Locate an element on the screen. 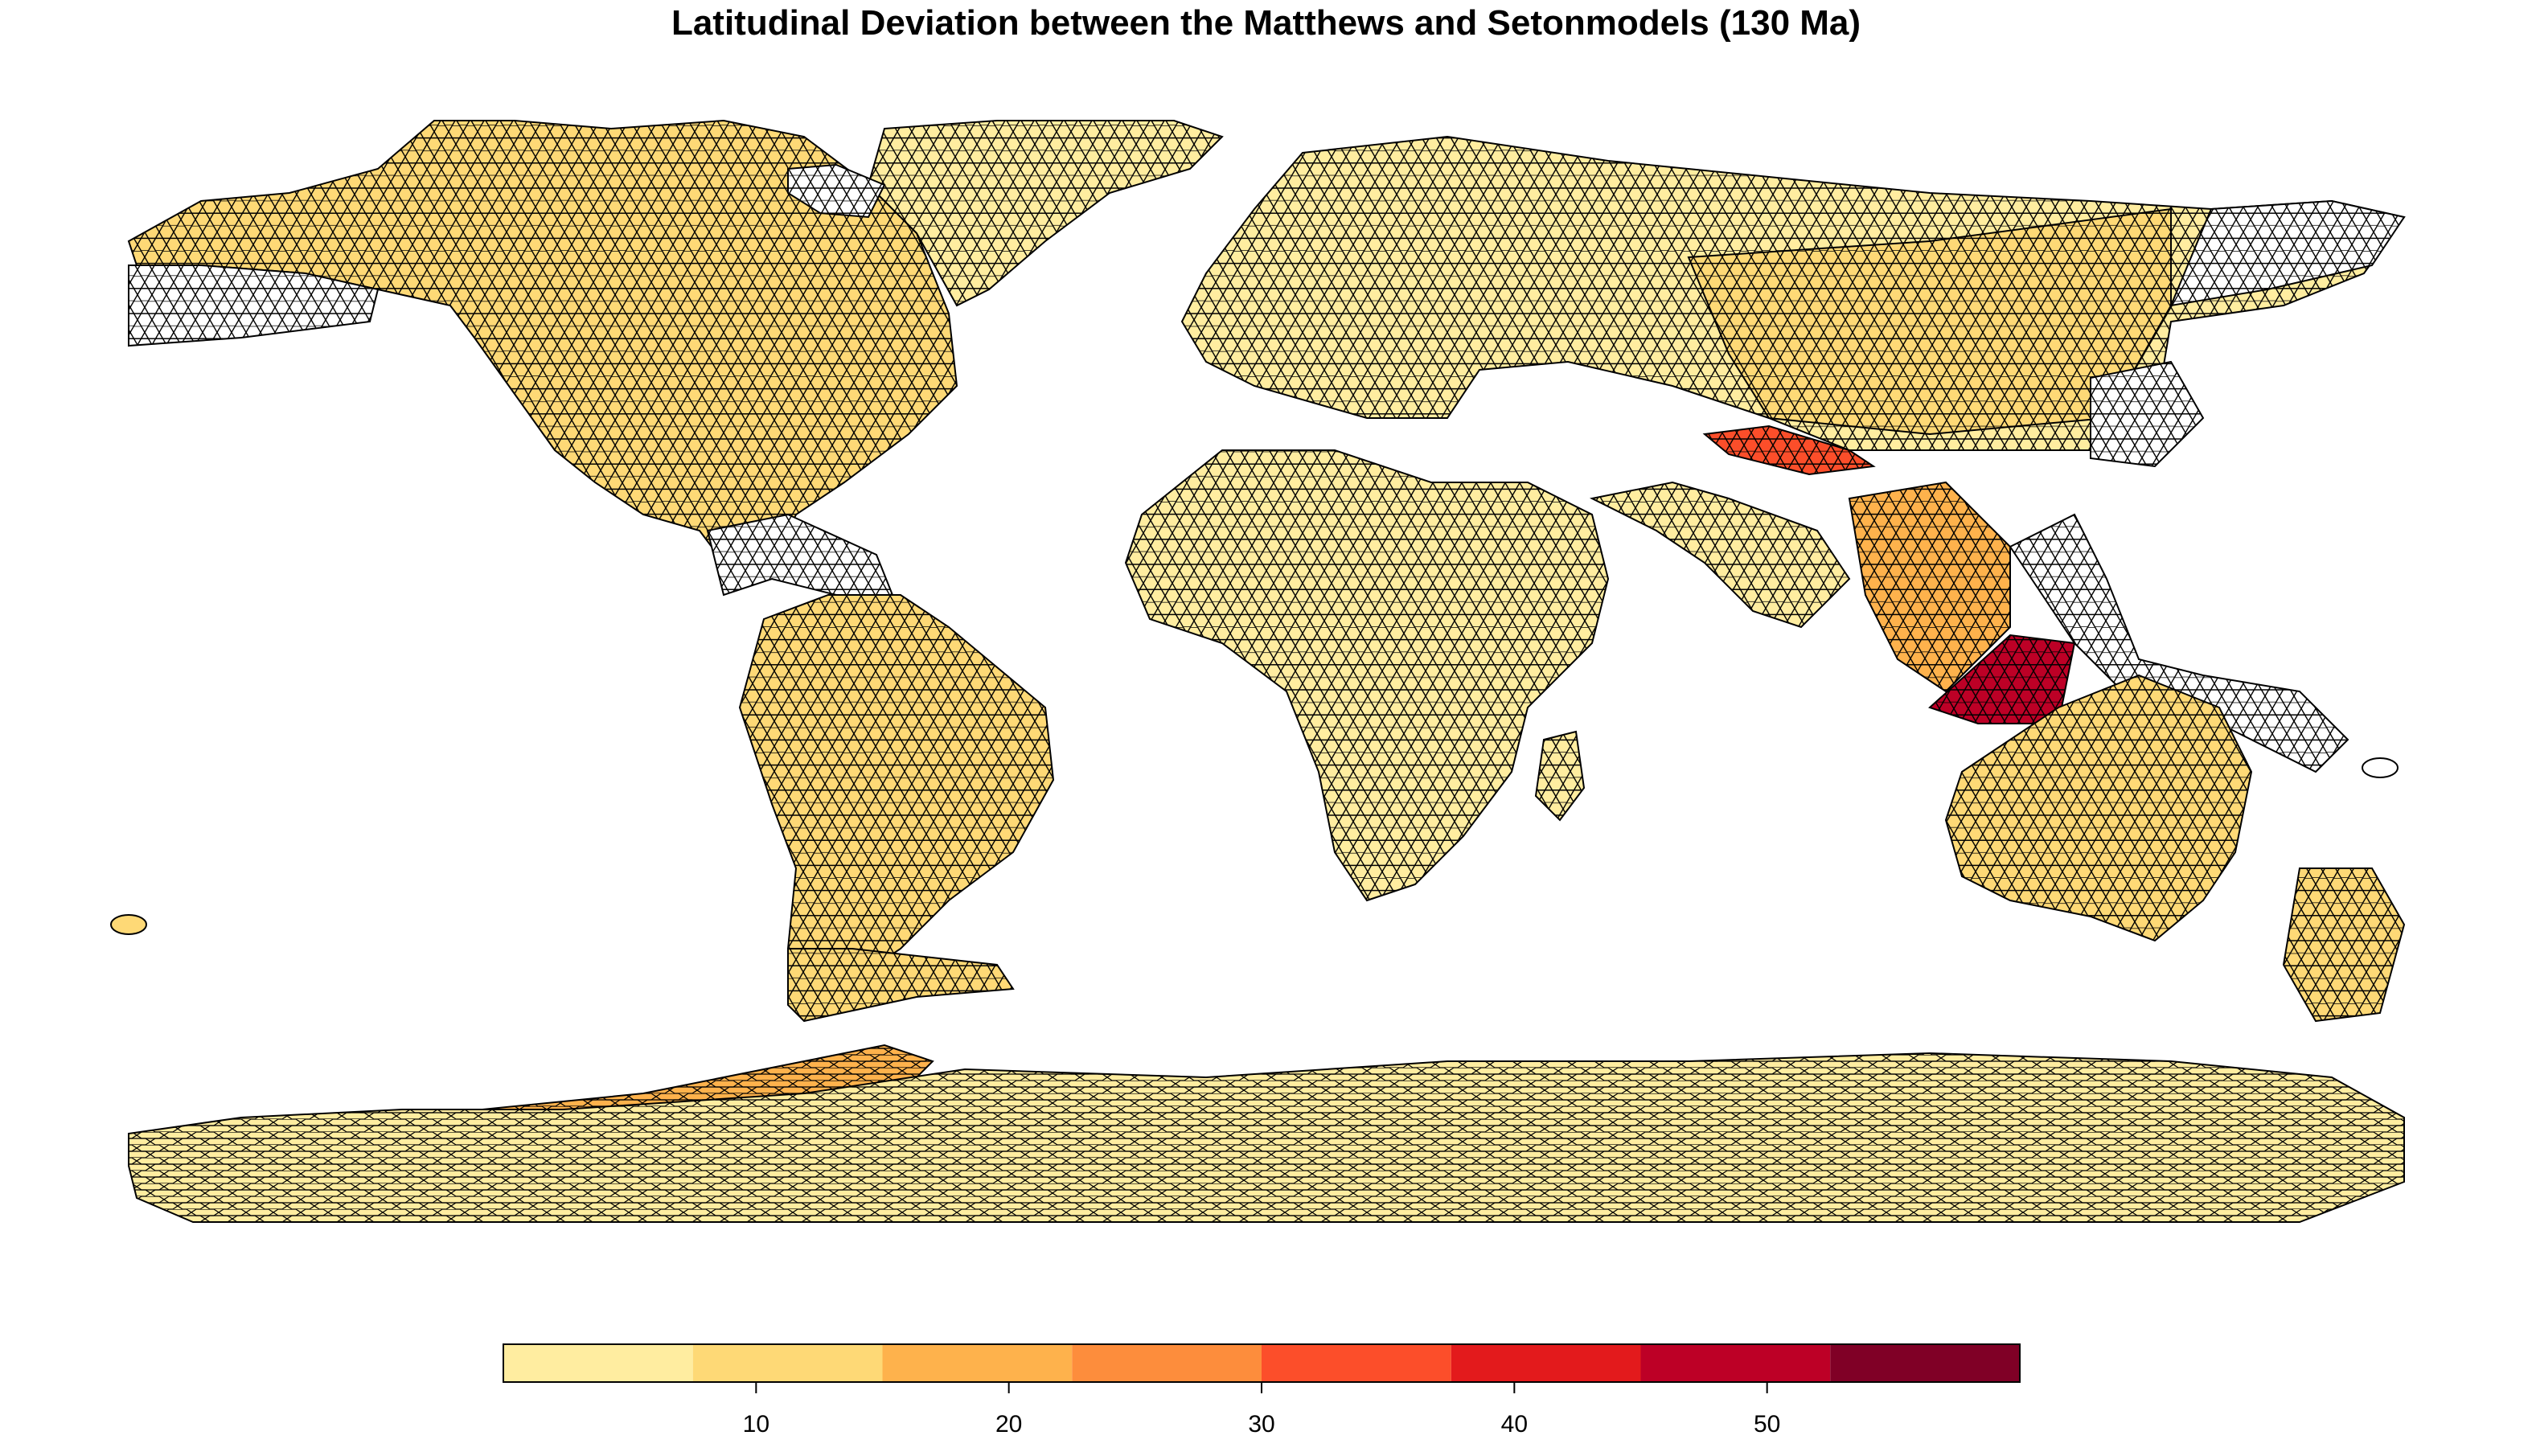  region-philippines-ng-cells is located at coordinates (2179, 643).